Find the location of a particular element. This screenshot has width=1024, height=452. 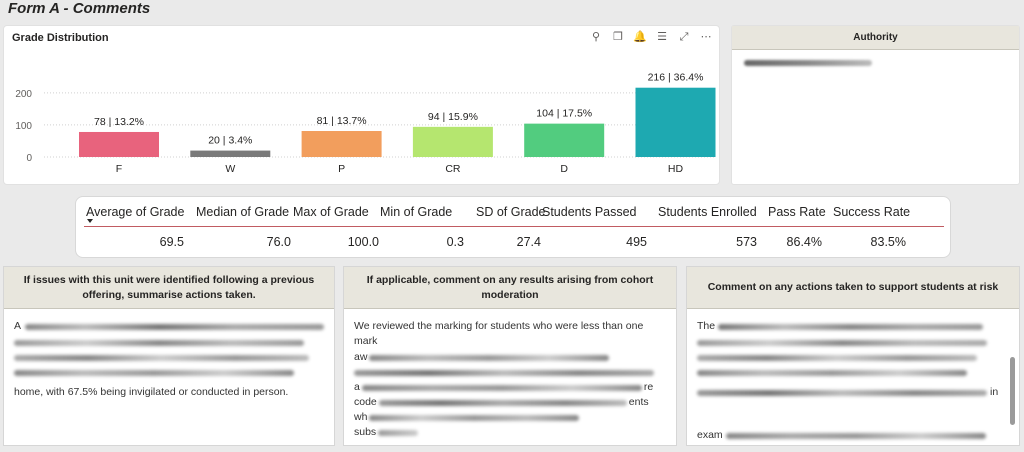

kpi-value-0: 69.5 is located at coordinates (171, 242).